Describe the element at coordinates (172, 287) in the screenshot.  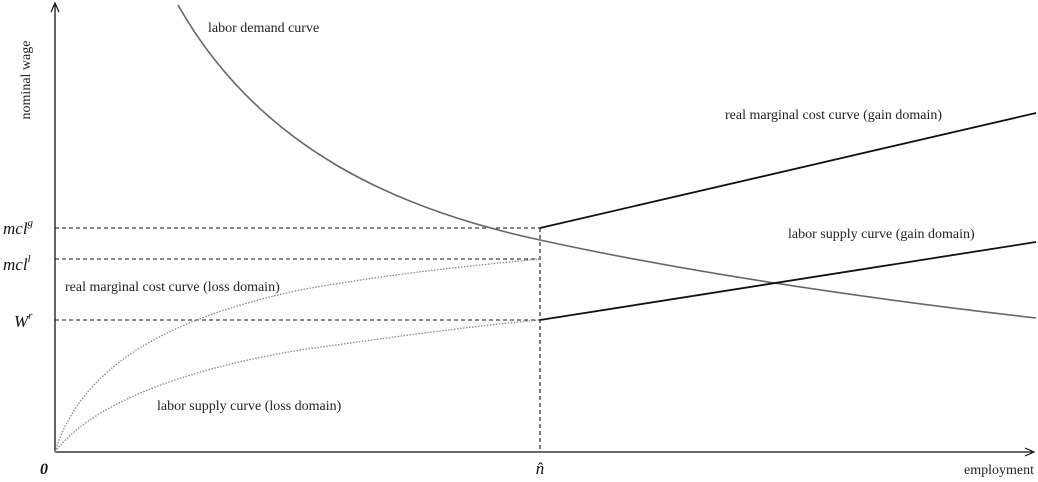
I see `label-rmc-loss: real marginal cost curve (loss domain)` at that location.